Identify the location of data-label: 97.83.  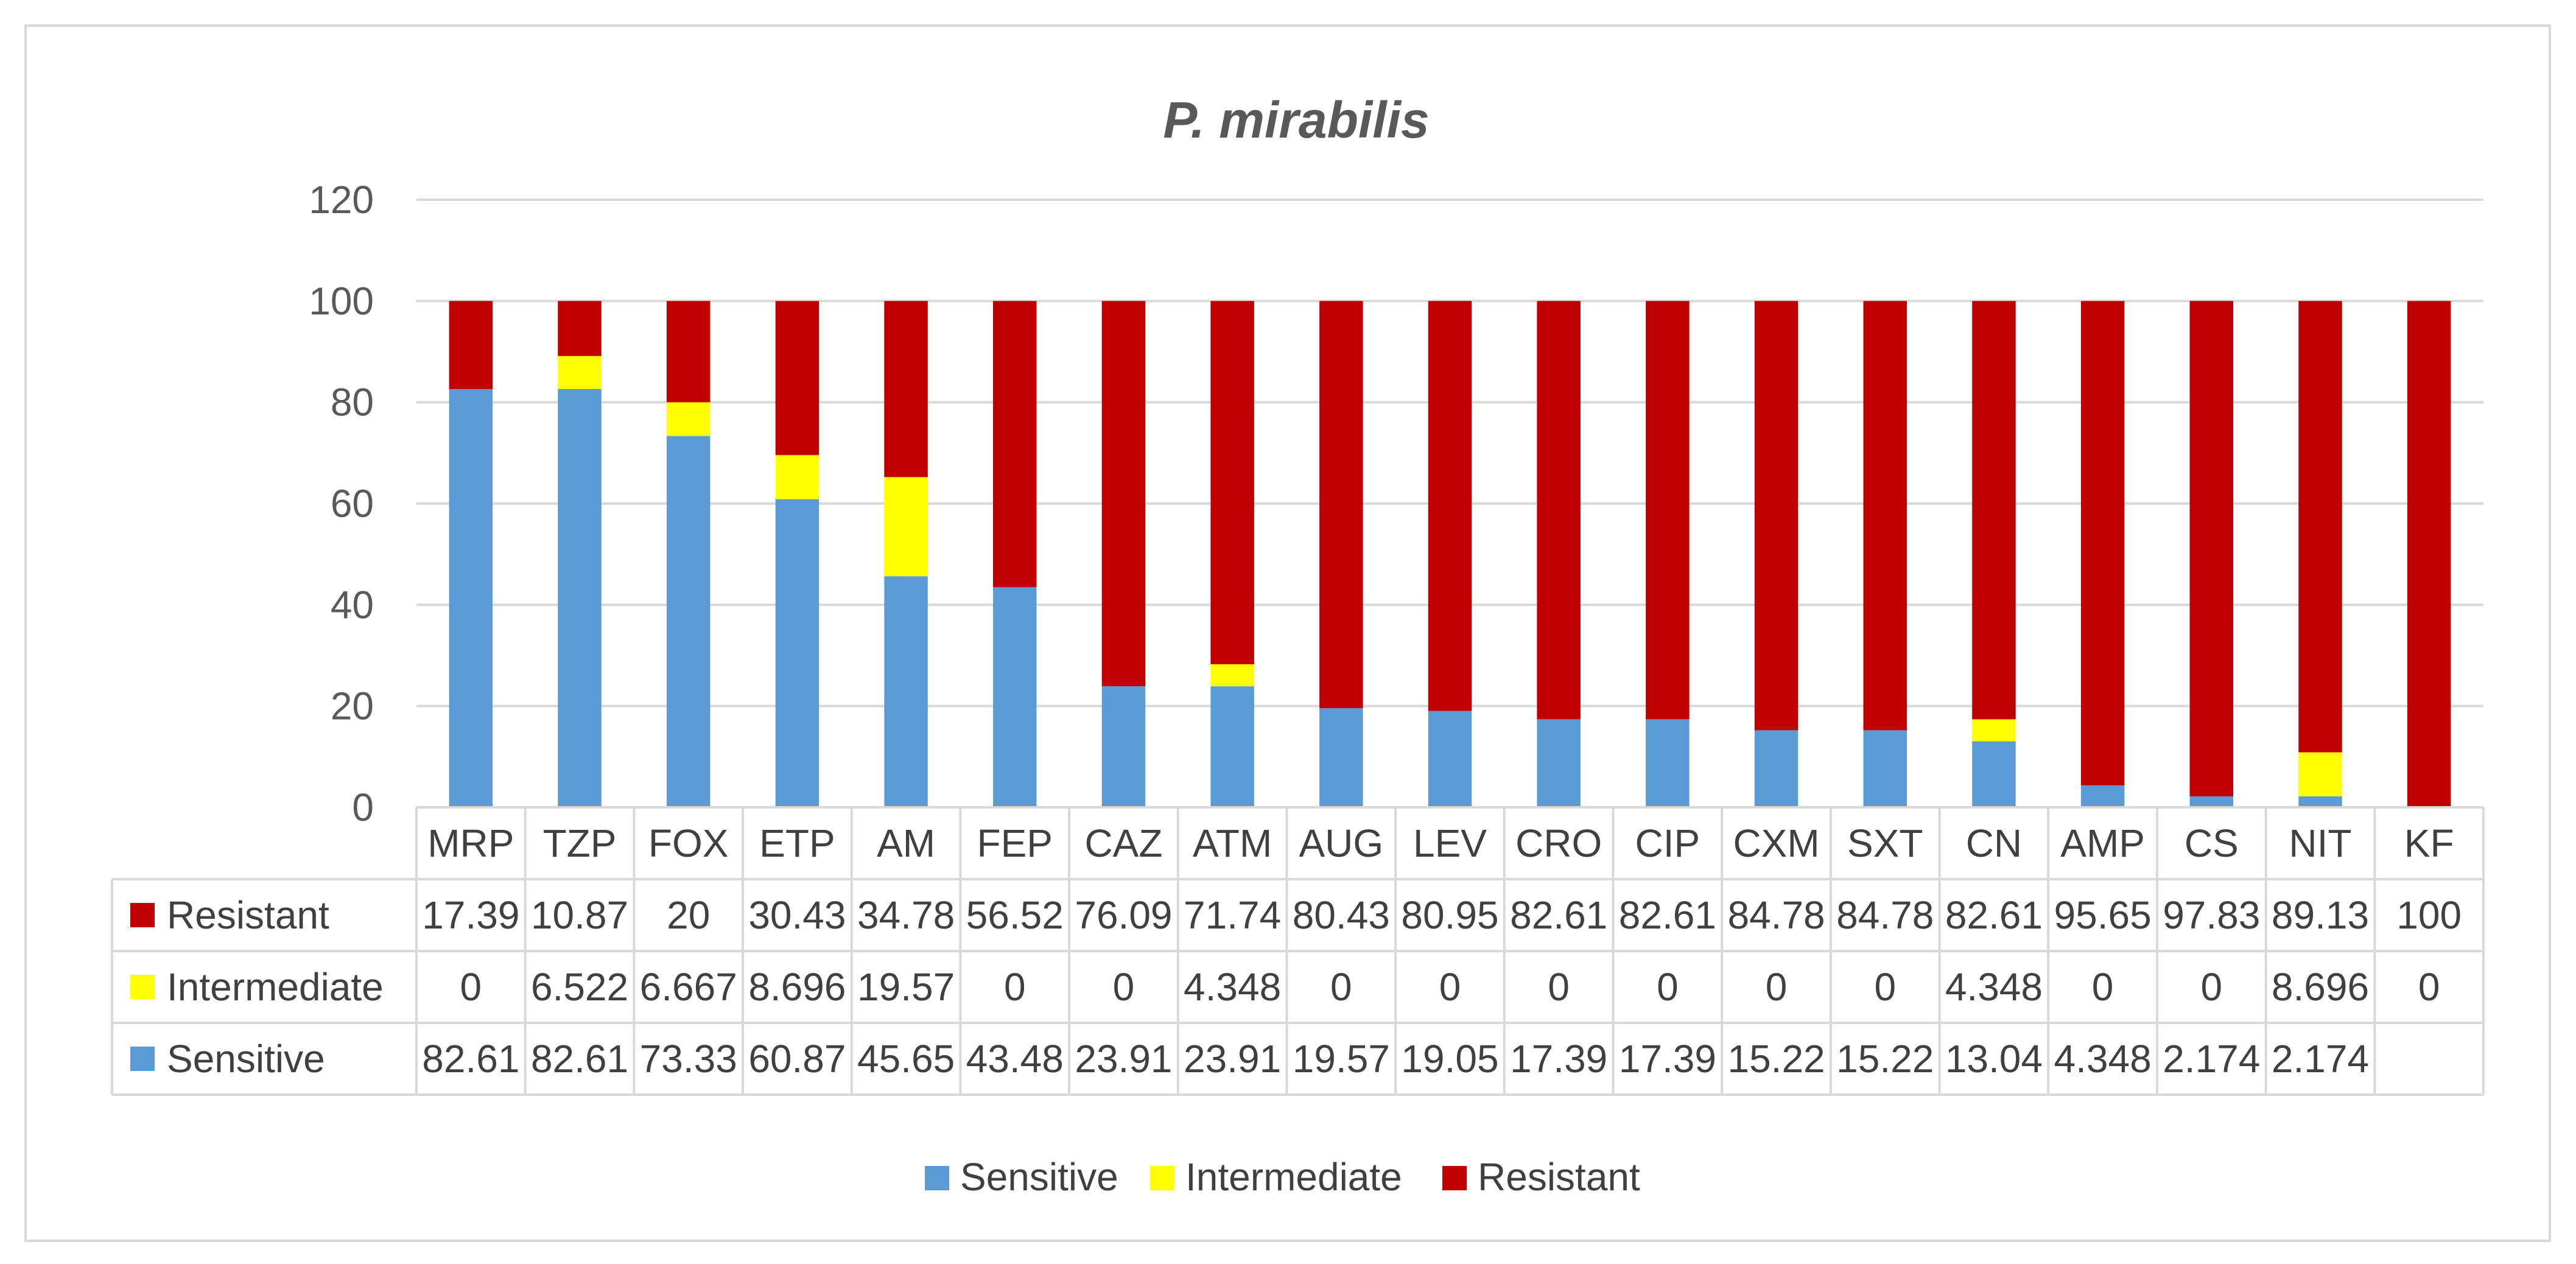
(2211, 915).